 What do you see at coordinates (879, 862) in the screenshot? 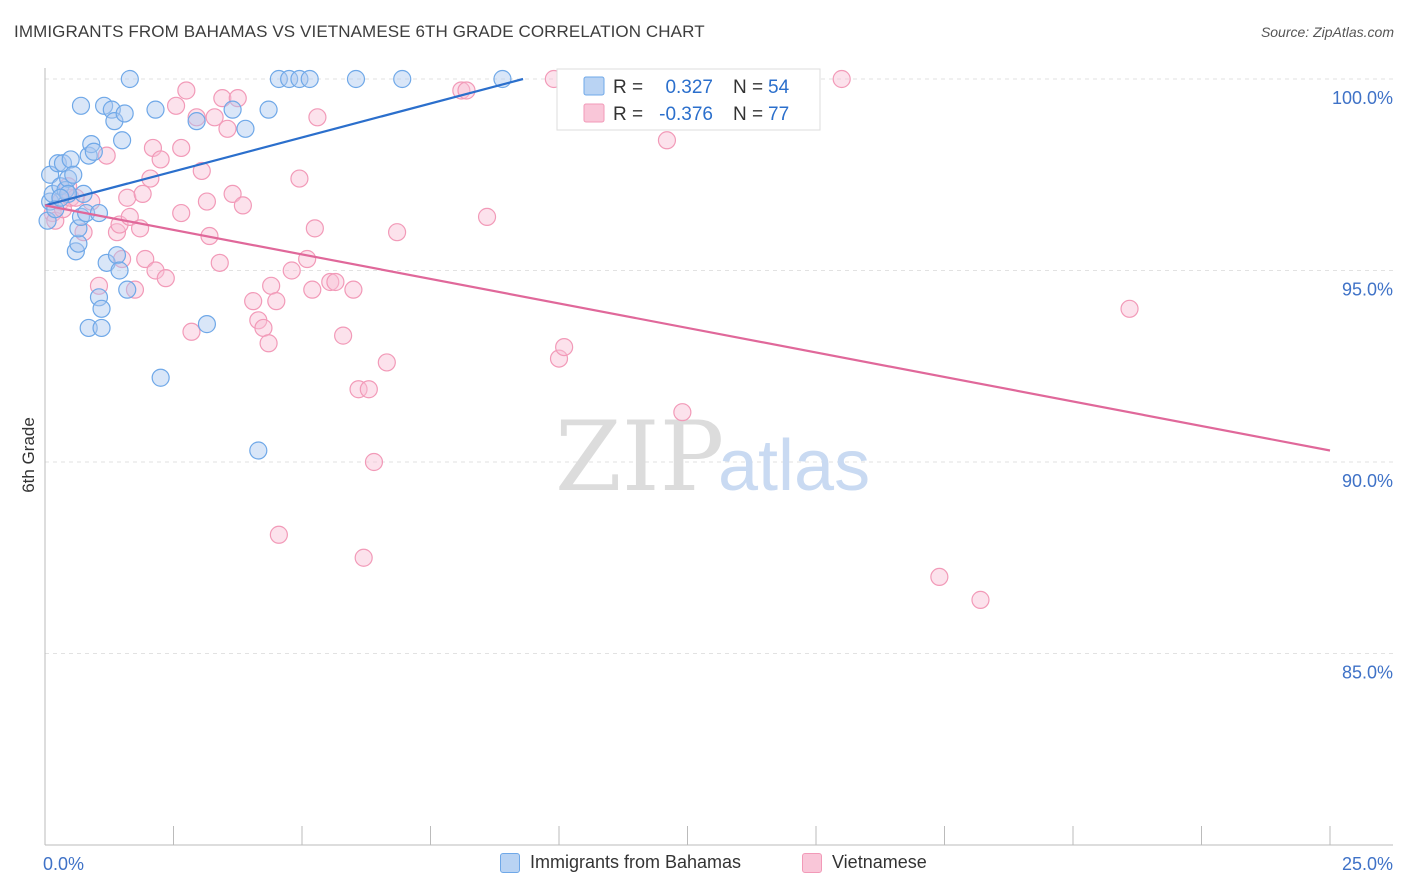
I see `legend-label-vietnamese: Vietnamese` at bounding box center [879, 862].